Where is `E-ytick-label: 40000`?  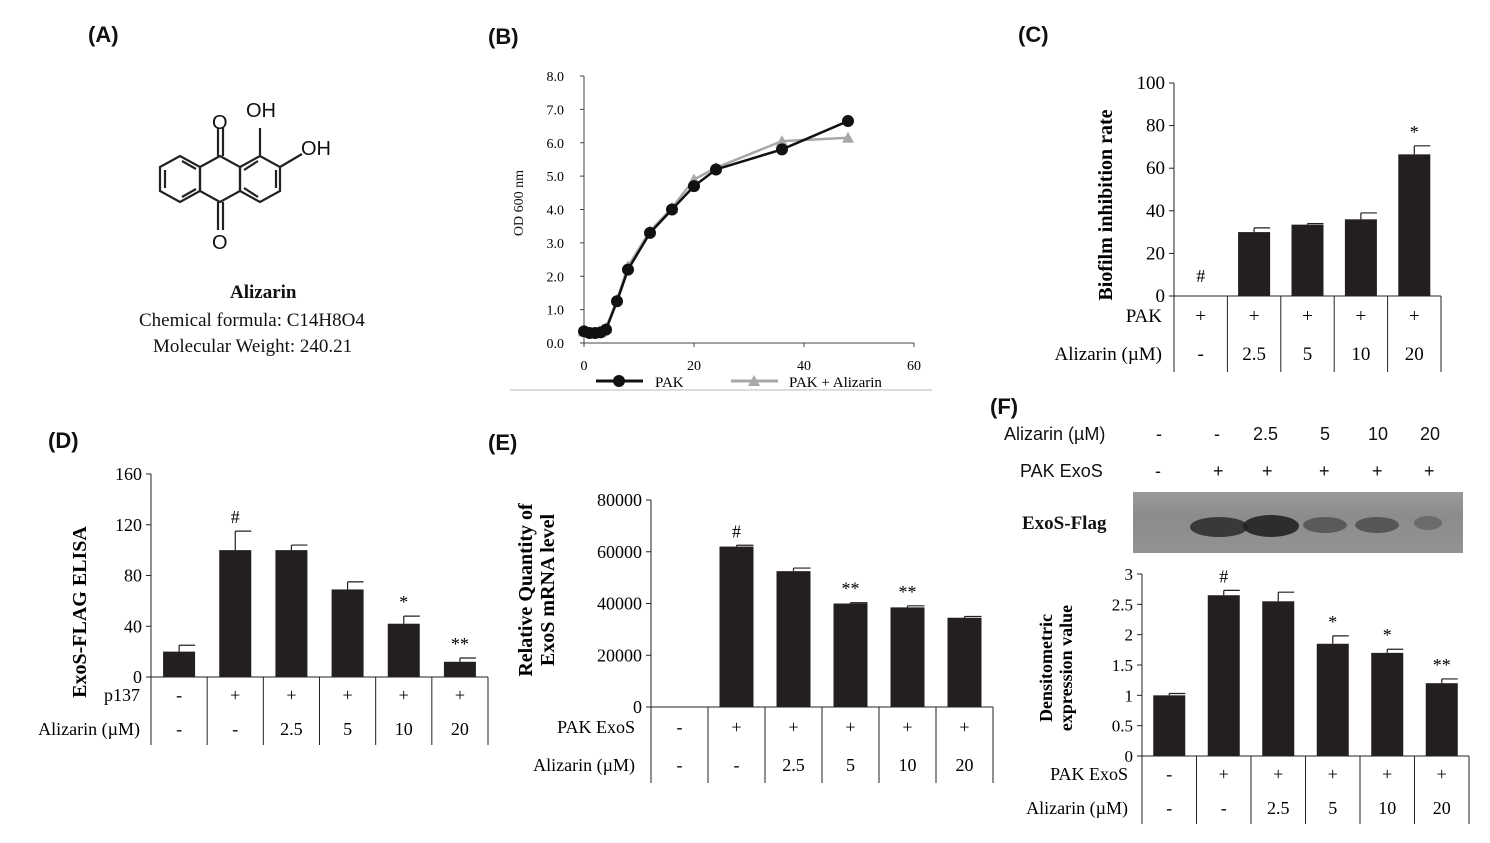
E-ytick-label: 40000 is located at coordinates (619, 604).